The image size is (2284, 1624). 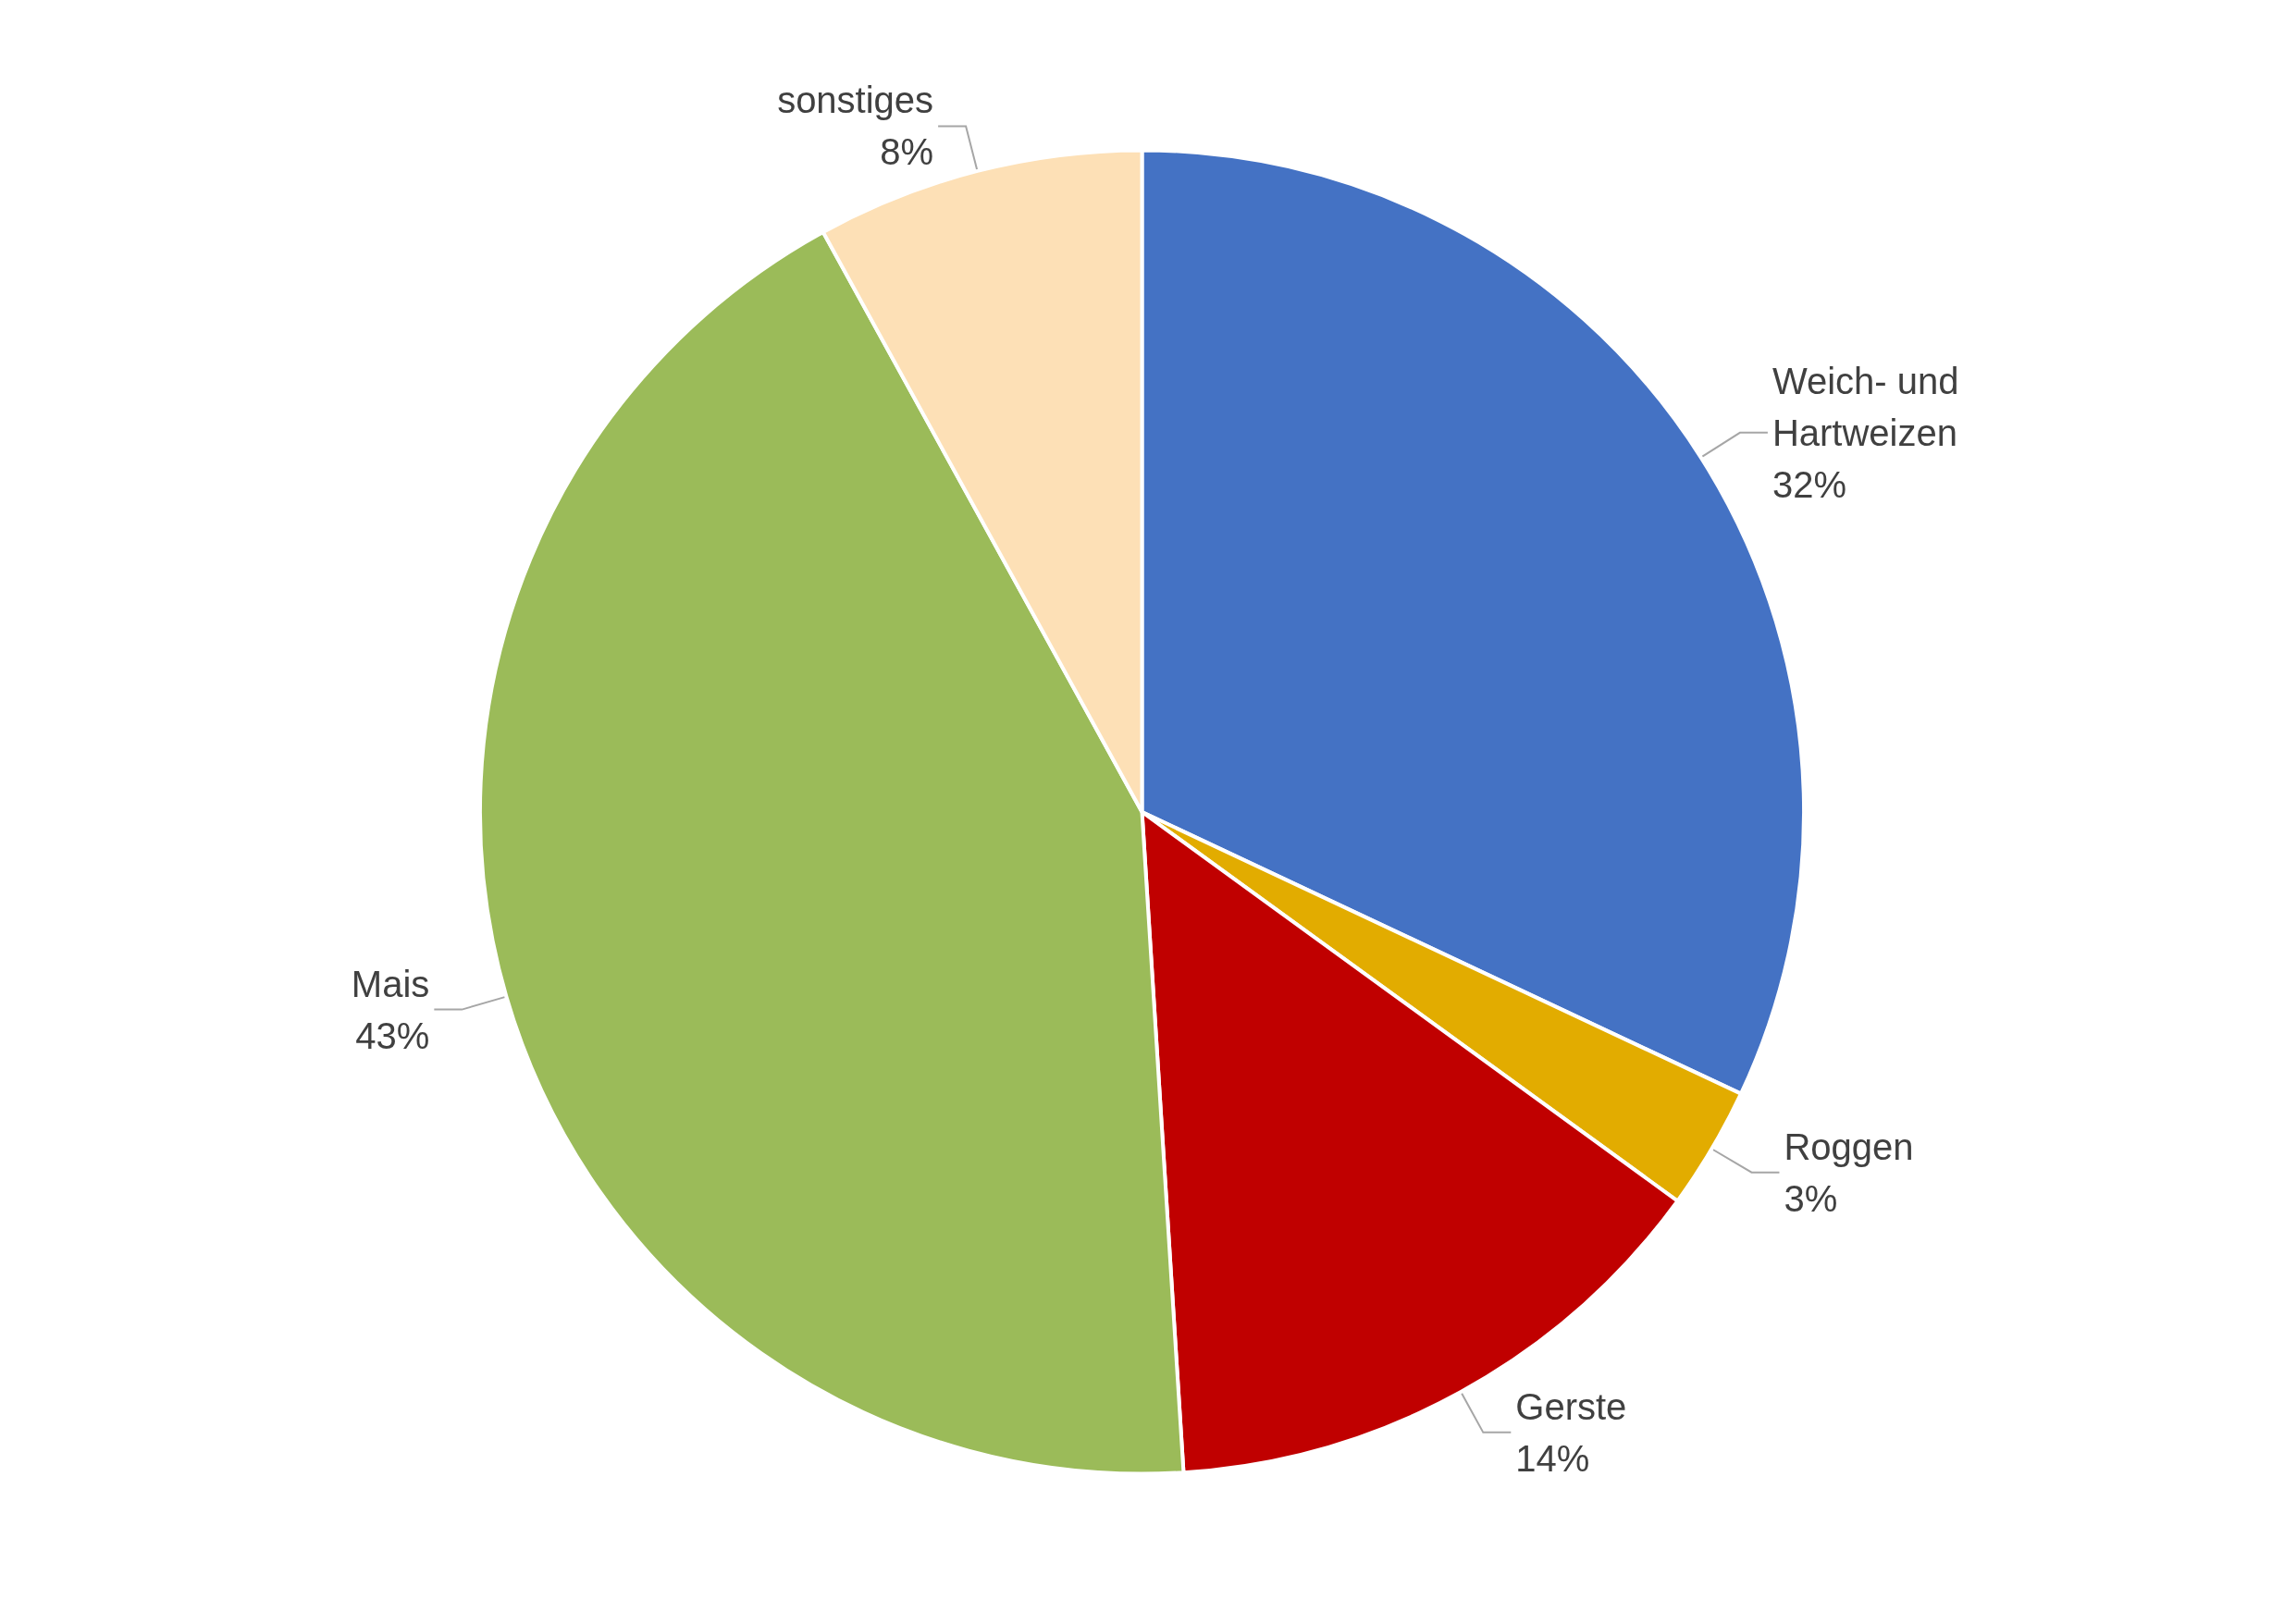 What do you see at coordinates (1571, 1406) in the screenshot?
I see `slice-label: Gerste` at bounding box center [1571, 1406].